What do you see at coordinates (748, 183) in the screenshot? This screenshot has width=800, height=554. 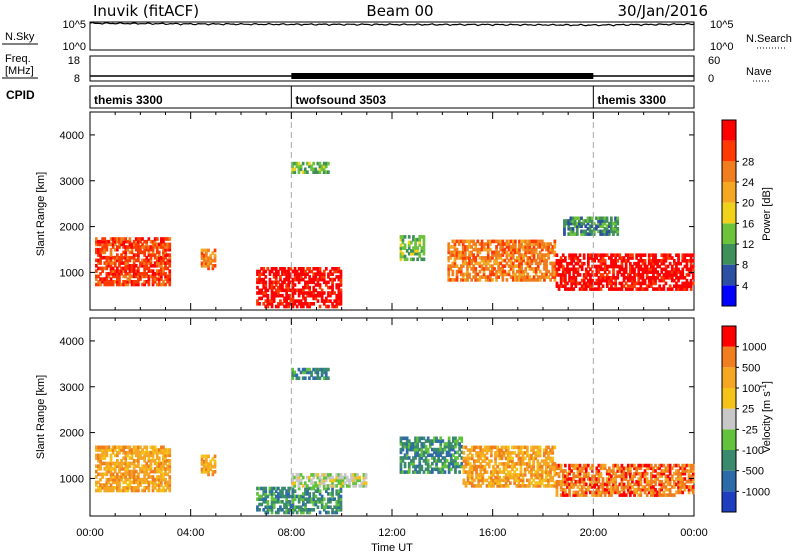 I see `colorbar-tick-label: 24` at bounding box center [748, 183].